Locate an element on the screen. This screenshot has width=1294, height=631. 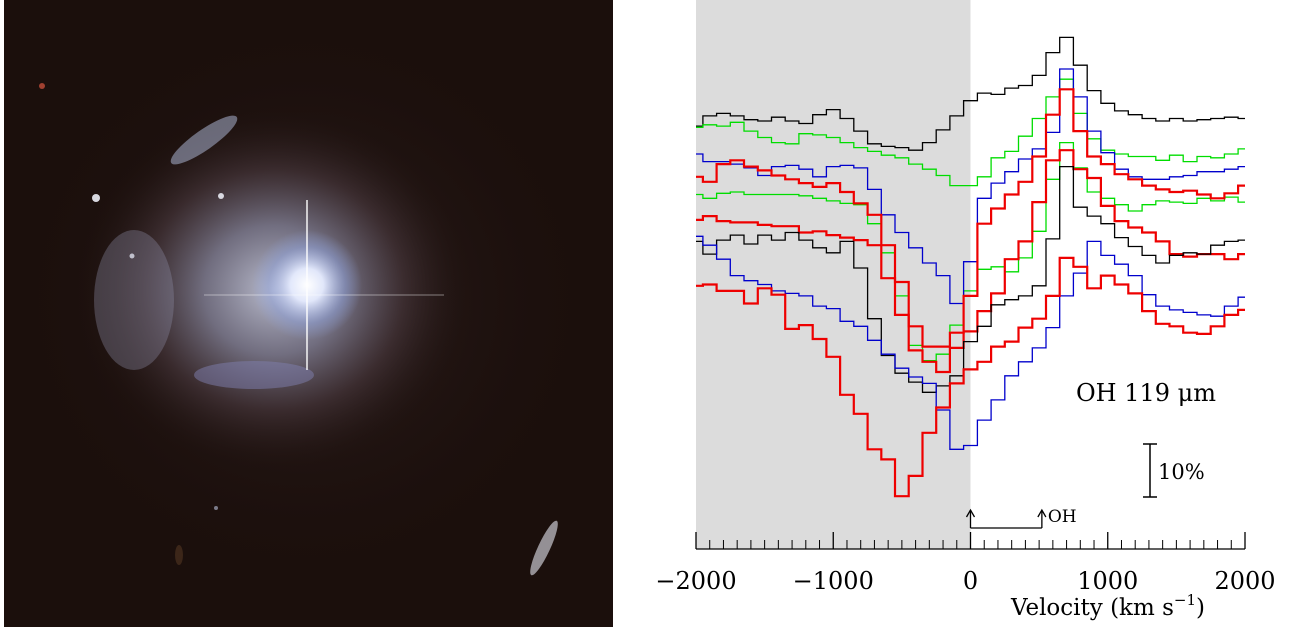
oh-doublet-marker: OH is located at coordinates (1021, 518).